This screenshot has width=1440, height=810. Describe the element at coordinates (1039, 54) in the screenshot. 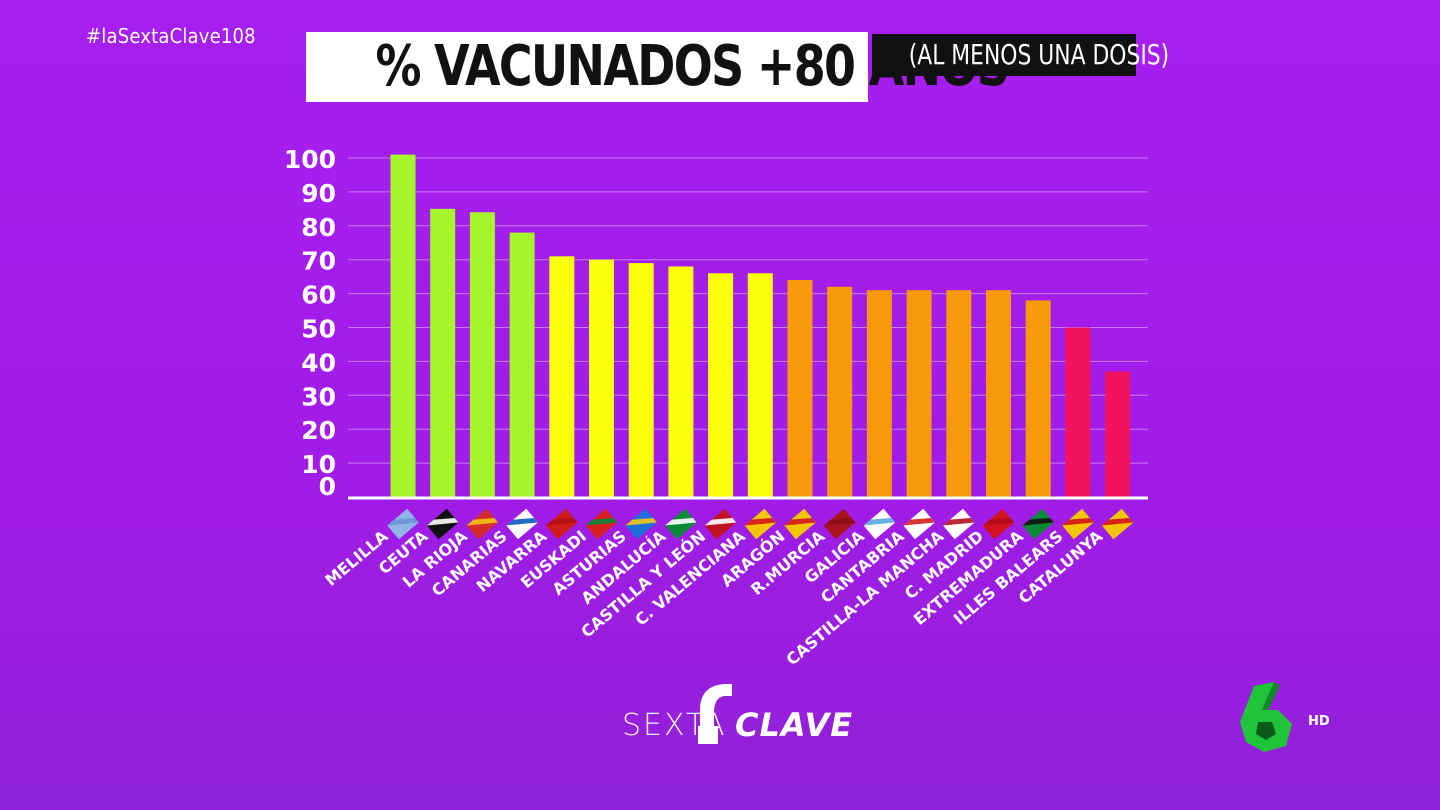

I see `chart-subtitle-text: (AL MENOS UNA DOSIS)` at that location.